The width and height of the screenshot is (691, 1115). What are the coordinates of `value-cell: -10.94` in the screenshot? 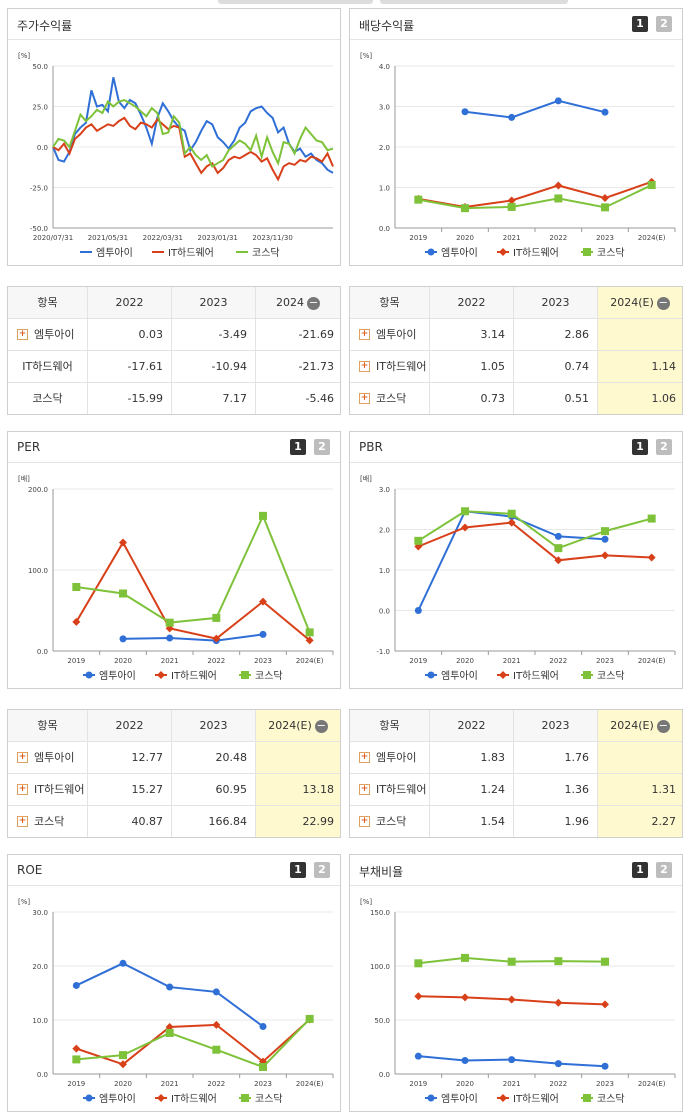 It's located at (214, 366).